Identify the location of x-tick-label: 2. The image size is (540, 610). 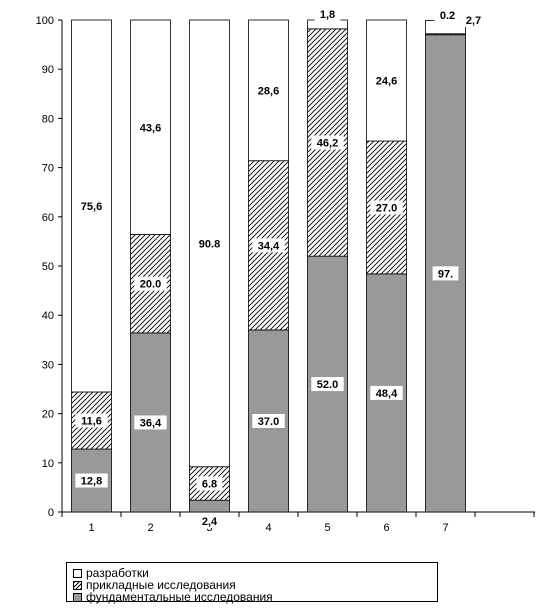
(150, 528).